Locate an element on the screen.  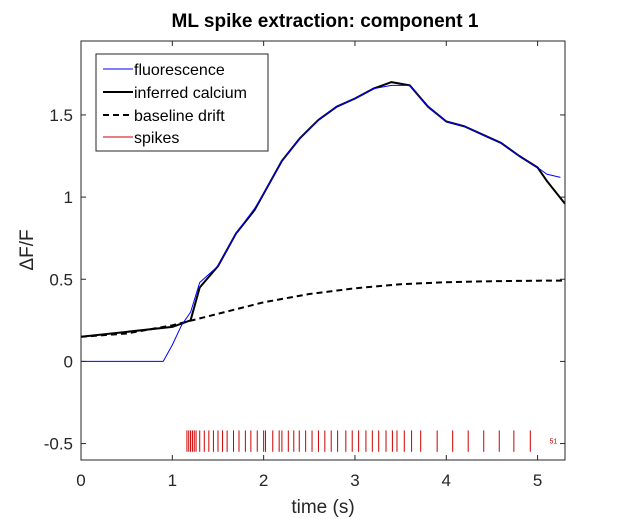
annotations: 51 is located at coordinates (553, 442).